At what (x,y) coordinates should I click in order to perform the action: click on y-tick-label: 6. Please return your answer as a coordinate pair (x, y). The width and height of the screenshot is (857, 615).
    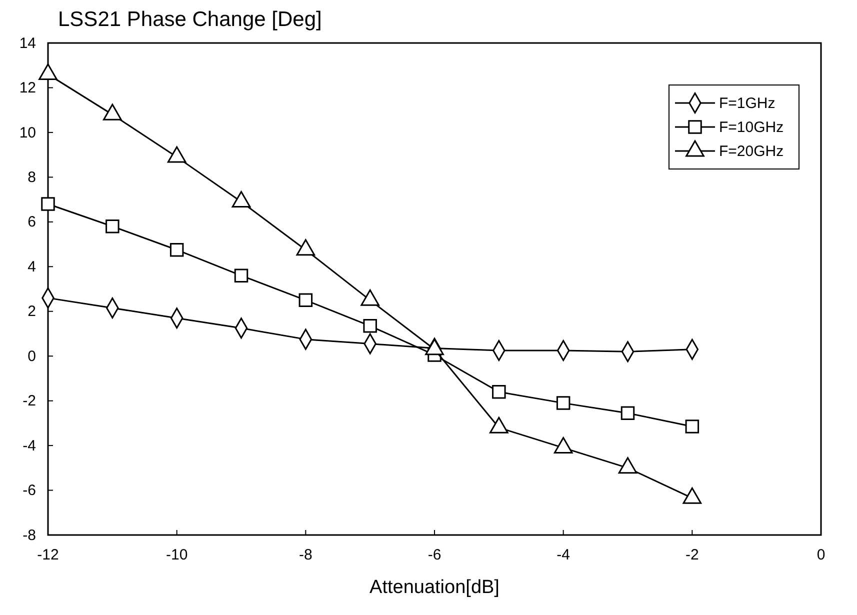
    Looking at the image, I should click on (32, 222).